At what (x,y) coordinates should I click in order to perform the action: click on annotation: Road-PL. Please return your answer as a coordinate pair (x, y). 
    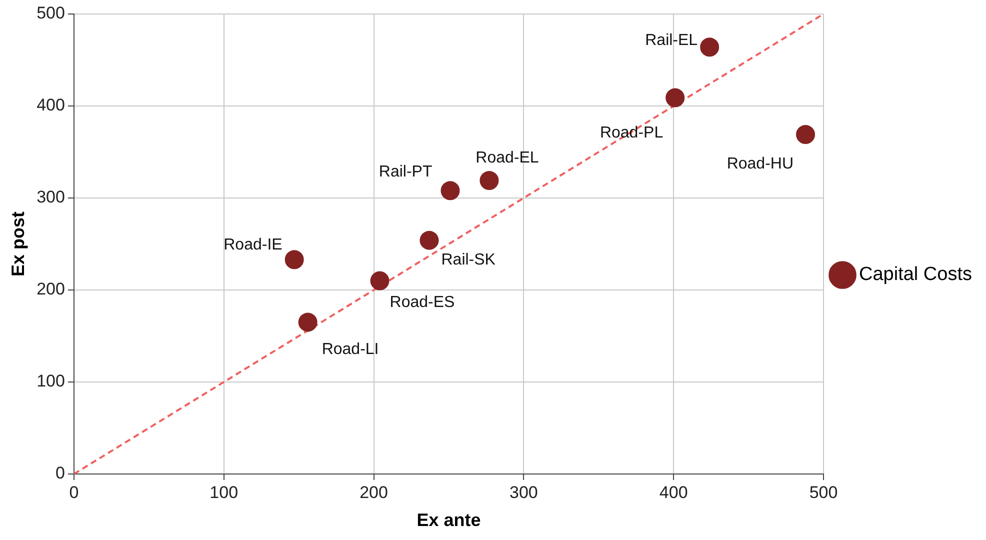
    Looking at the image, I should click on (632, 133).